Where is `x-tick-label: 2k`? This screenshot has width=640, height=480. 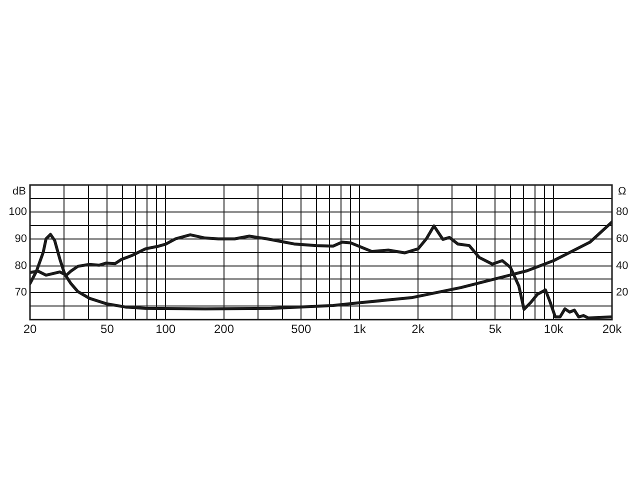 x-tick-label: 2k is located at coordinates (419, 329).